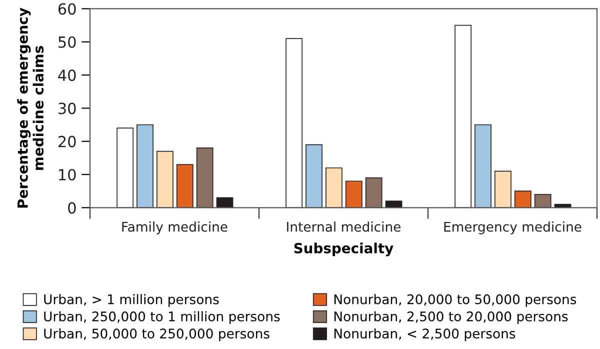 The height and width of the screenshot is (349, 600). What do you see at coordinates (67, 9) in the screenshot?
I see `y-tick-label: 60` at bounding box center [67, 9].